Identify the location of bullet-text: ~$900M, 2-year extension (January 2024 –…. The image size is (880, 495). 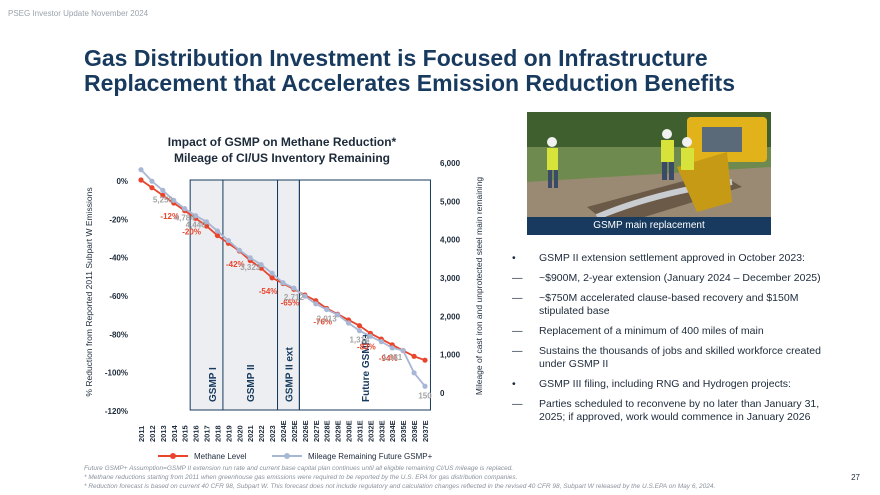
(680, 278).